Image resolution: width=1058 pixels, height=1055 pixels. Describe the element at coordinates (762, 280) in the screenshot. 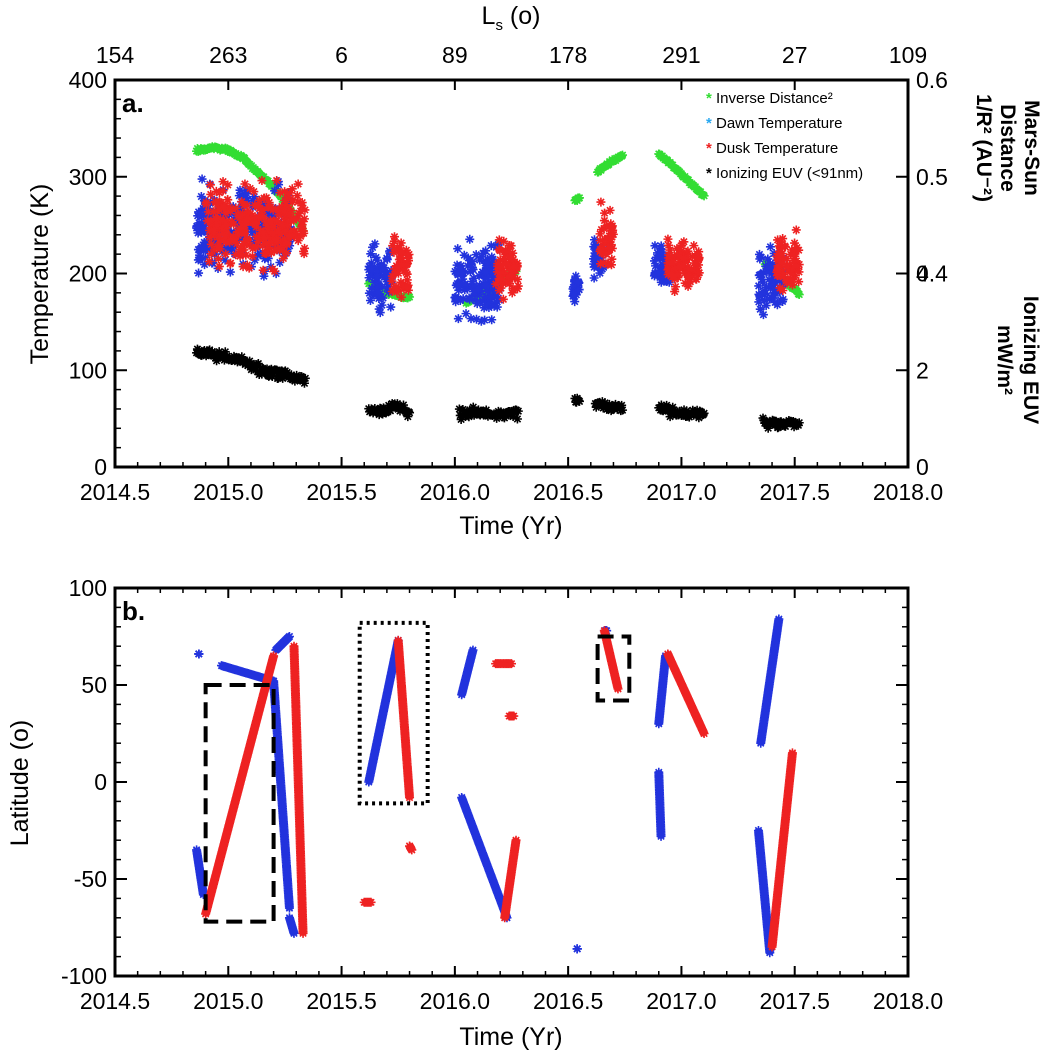

I see `point-1-6-76-glyph` at that location.